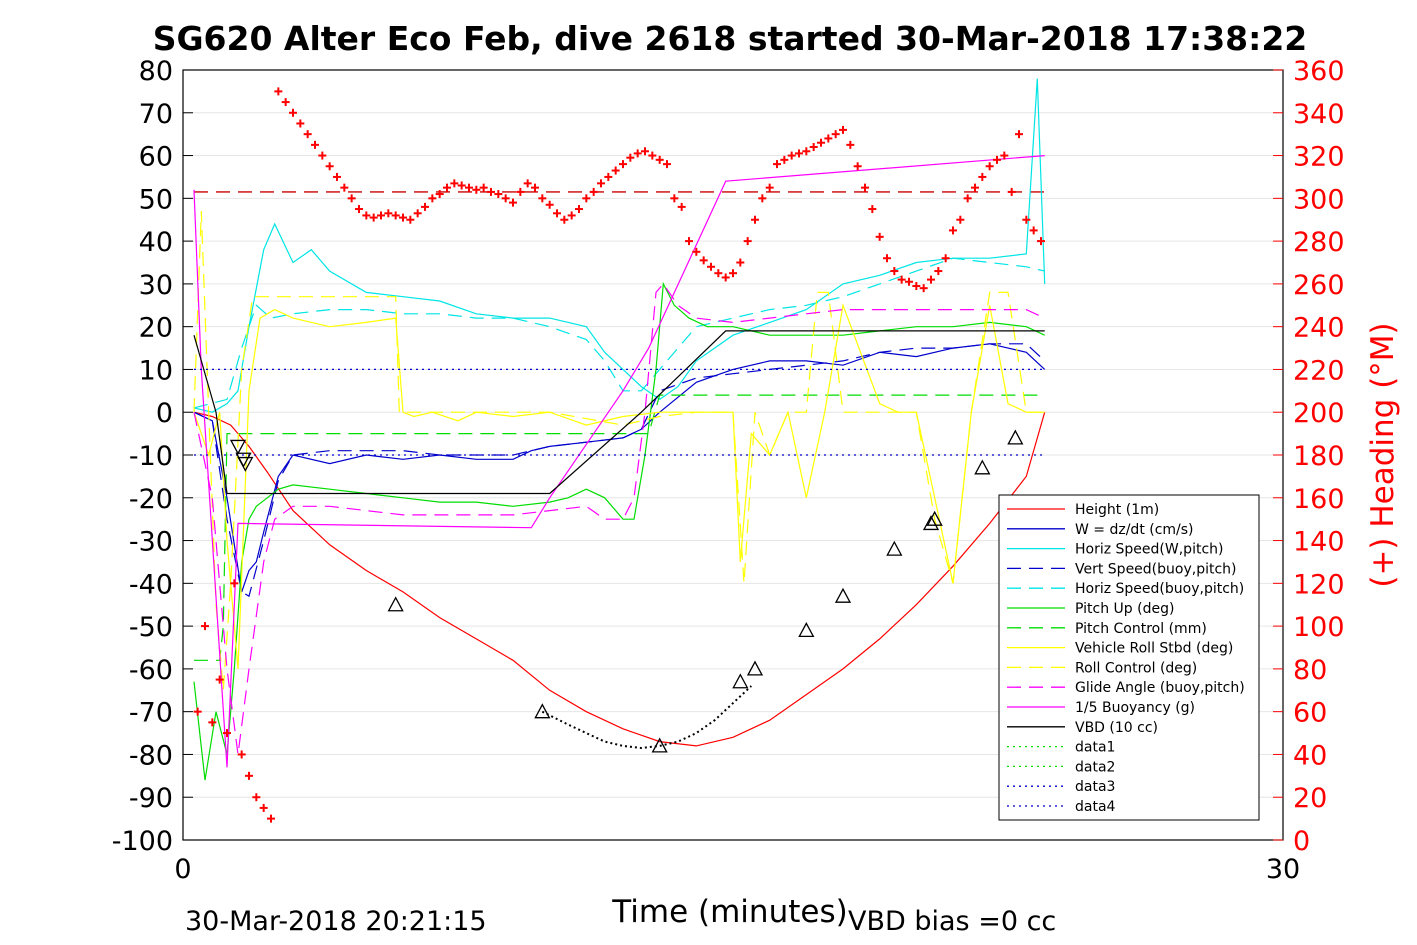 The height and width of the screenshot is (945, 1417). Describe the element at coordinates (1149, 550) in the screenshot. I see `legend-label-horiz_w: Horiz Speed(W,pitch)` at that location.